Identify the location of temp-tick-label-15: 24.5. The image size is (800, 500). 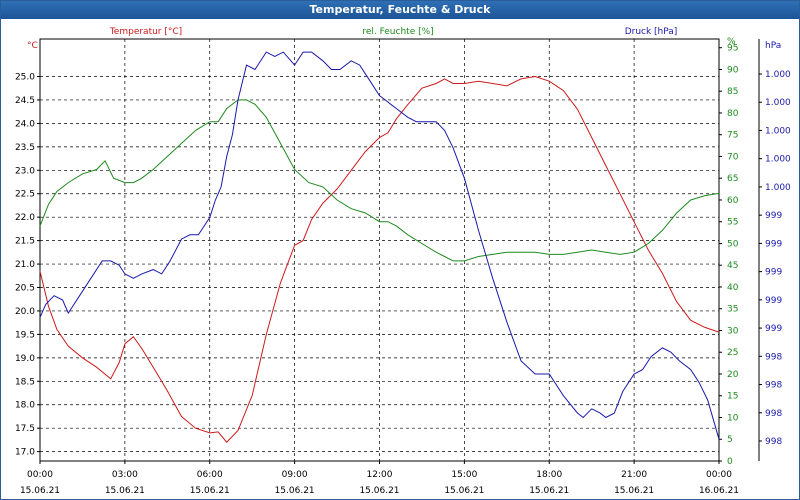
(25, 101).